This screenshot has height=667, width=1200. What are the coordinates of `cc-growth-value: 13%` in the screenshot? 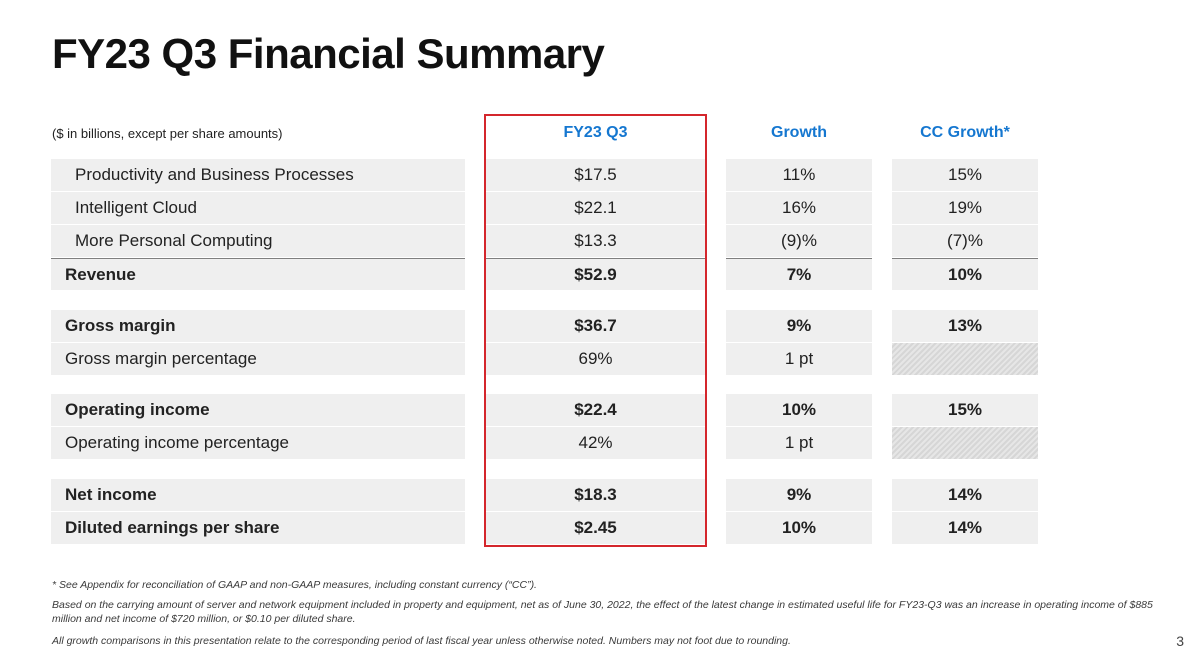 It's located at (965, 326).